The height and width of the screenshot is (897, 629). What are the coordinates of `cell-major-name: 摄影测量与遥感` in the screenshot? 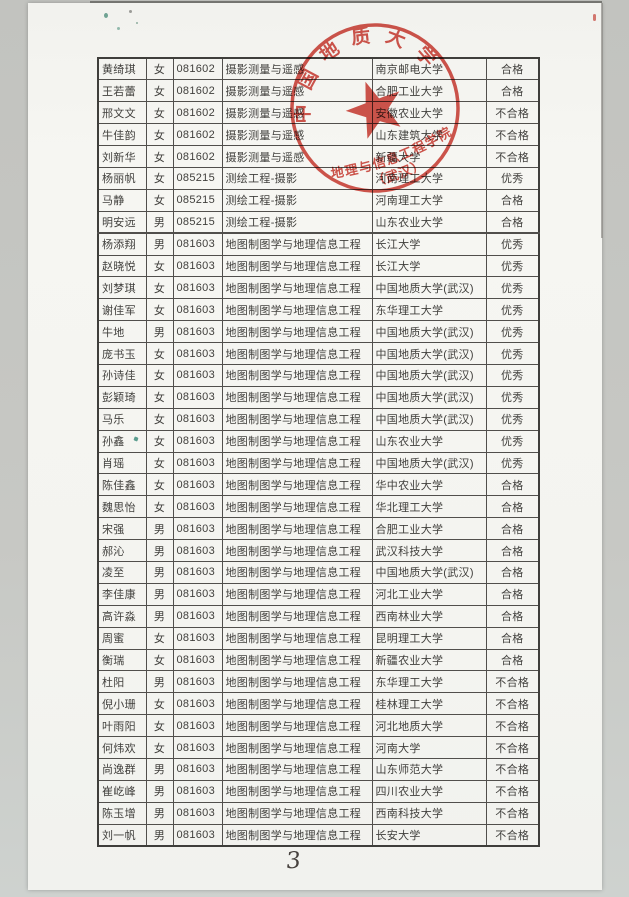 It's located at (297, 156).